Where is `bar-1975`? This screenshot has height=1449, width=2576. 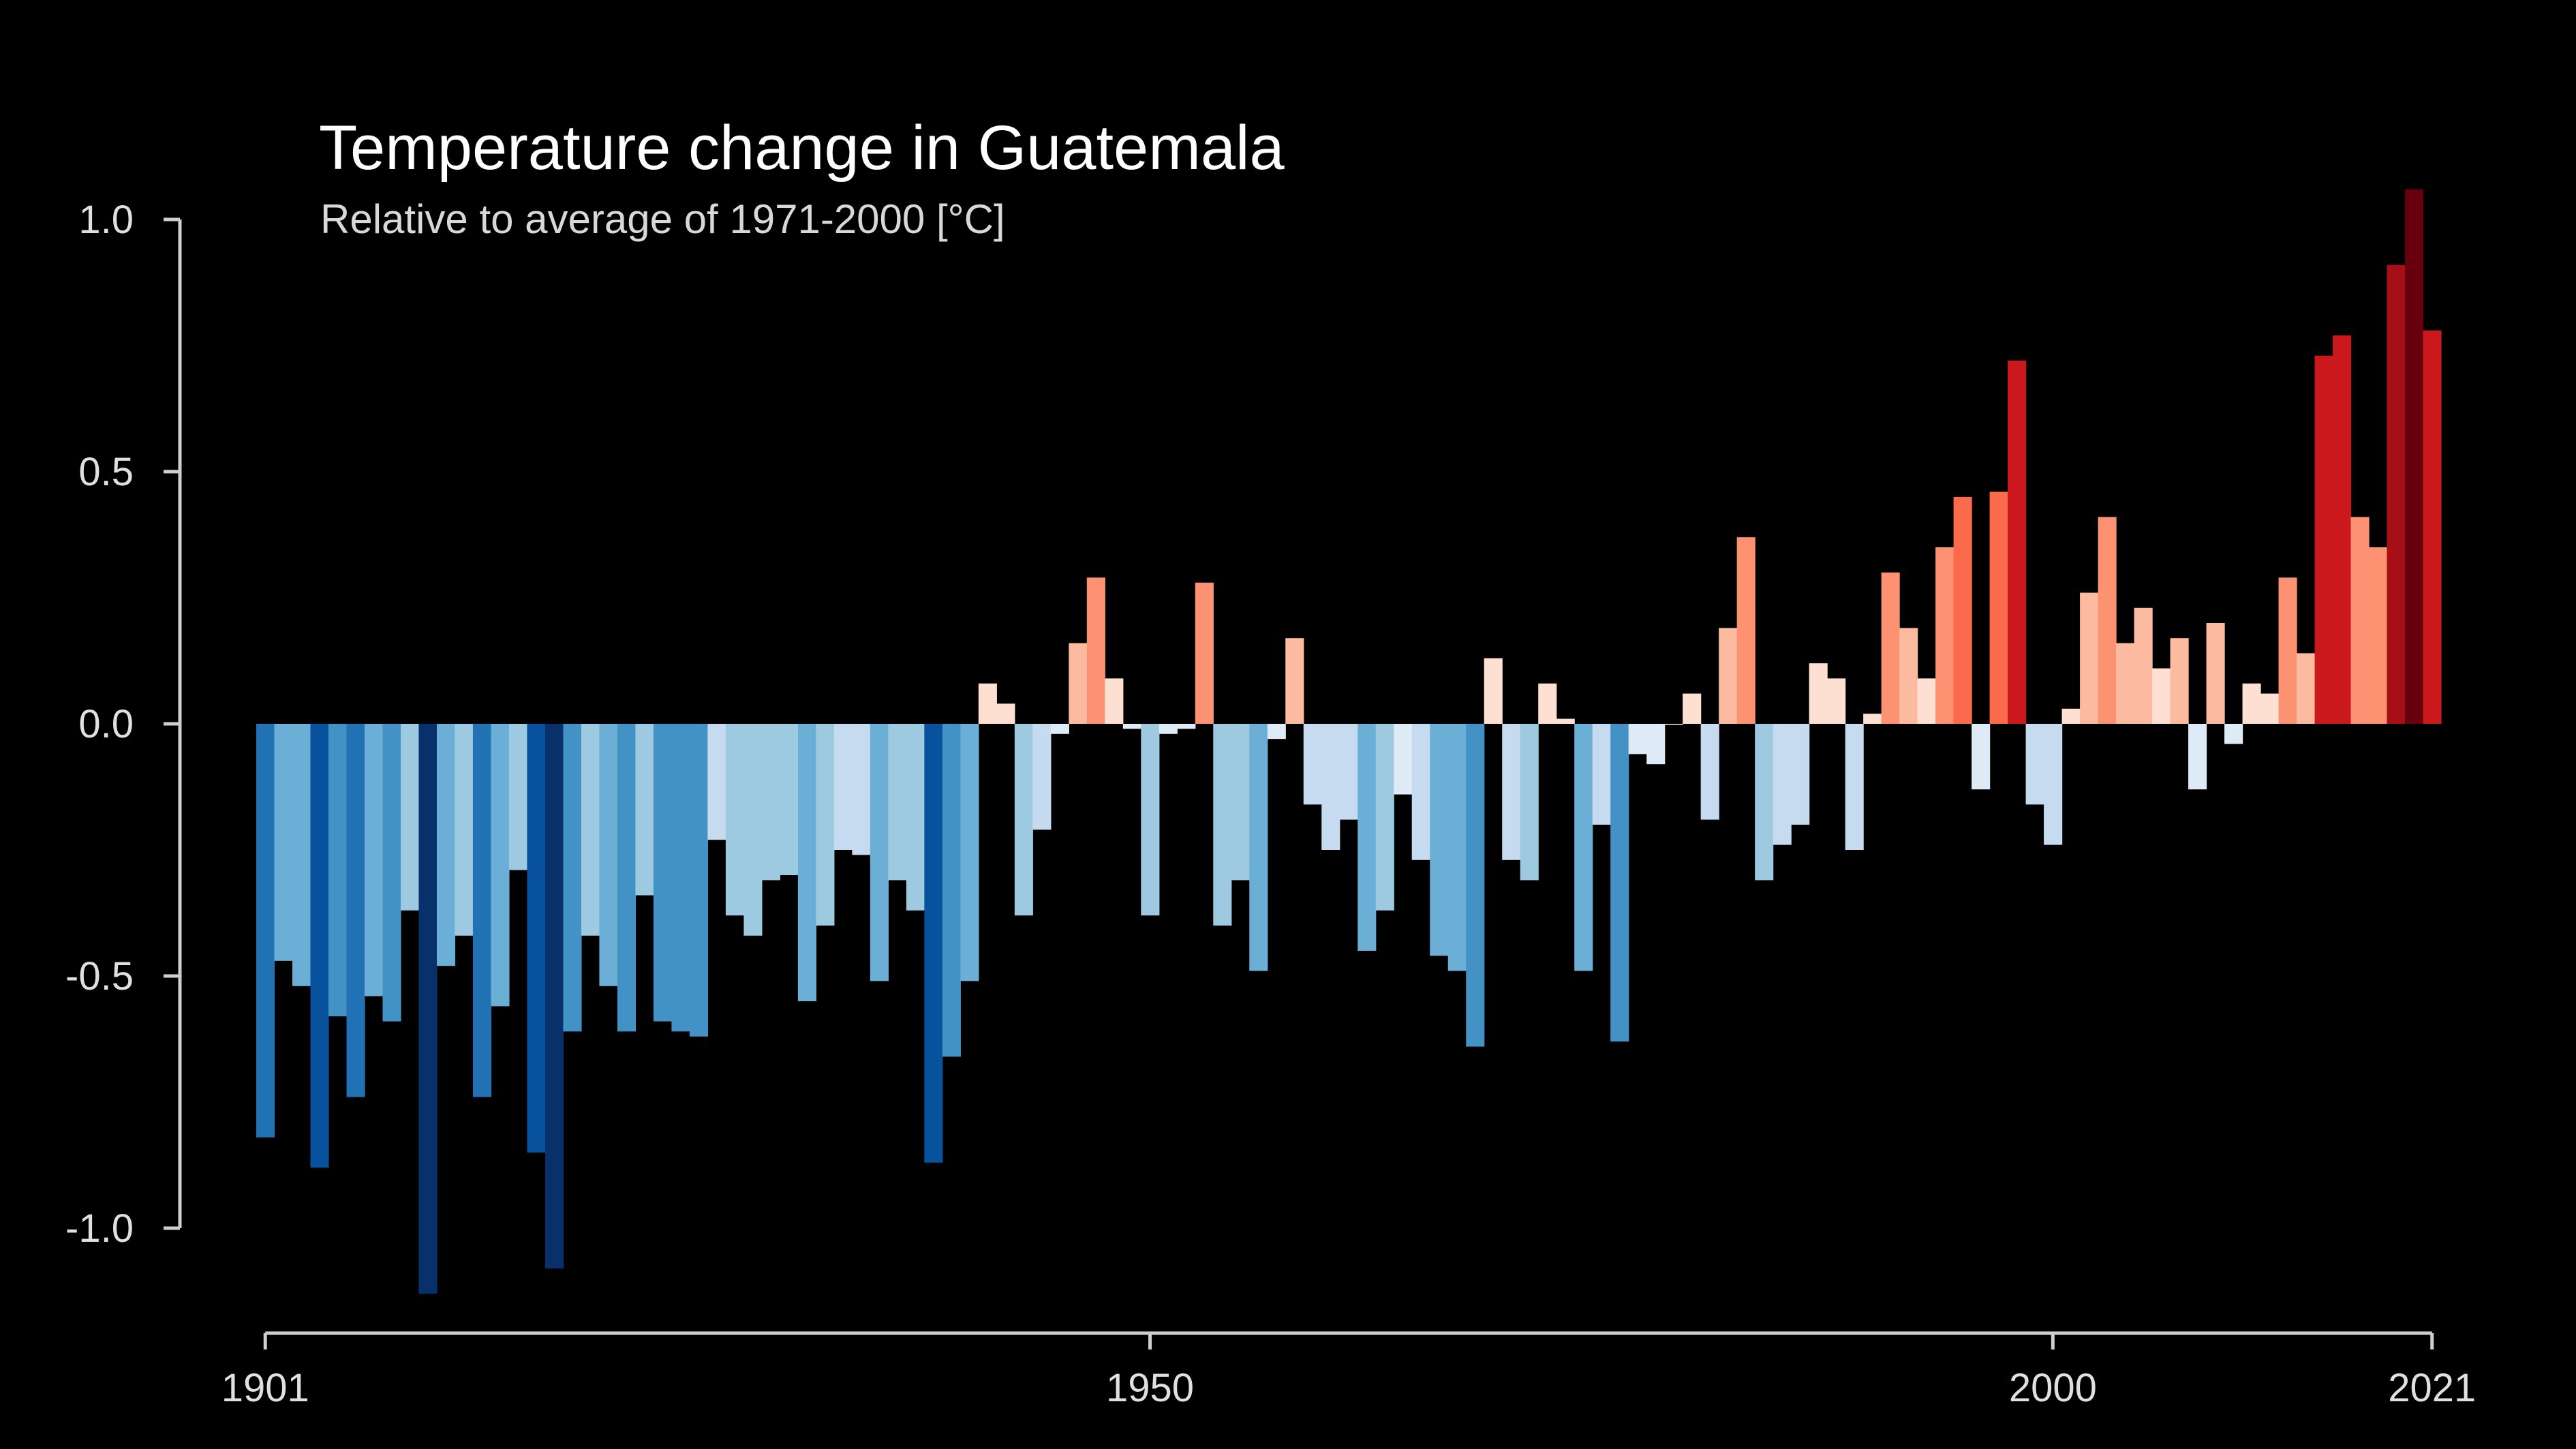
bar-1975 is located at coordinates (1601, 775).